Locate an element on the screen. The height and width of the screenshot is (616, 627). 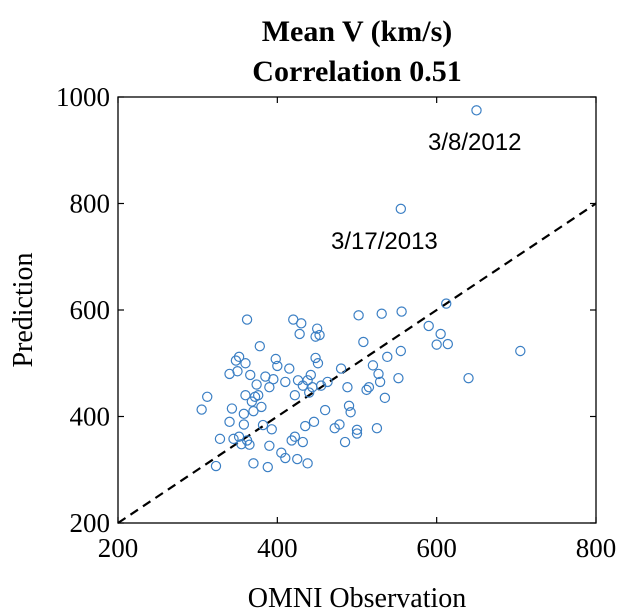
y-tick-label: 800 is located at coordinates (90, 204).